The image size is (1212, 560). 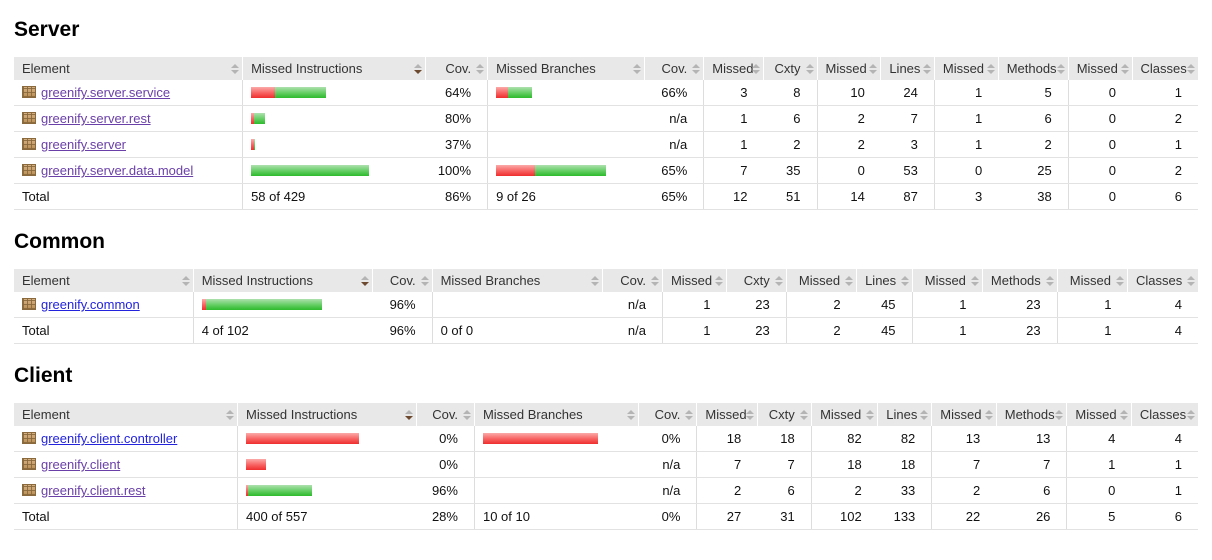 I want to click on lines-cell: 45, so click(x=884, y=305).